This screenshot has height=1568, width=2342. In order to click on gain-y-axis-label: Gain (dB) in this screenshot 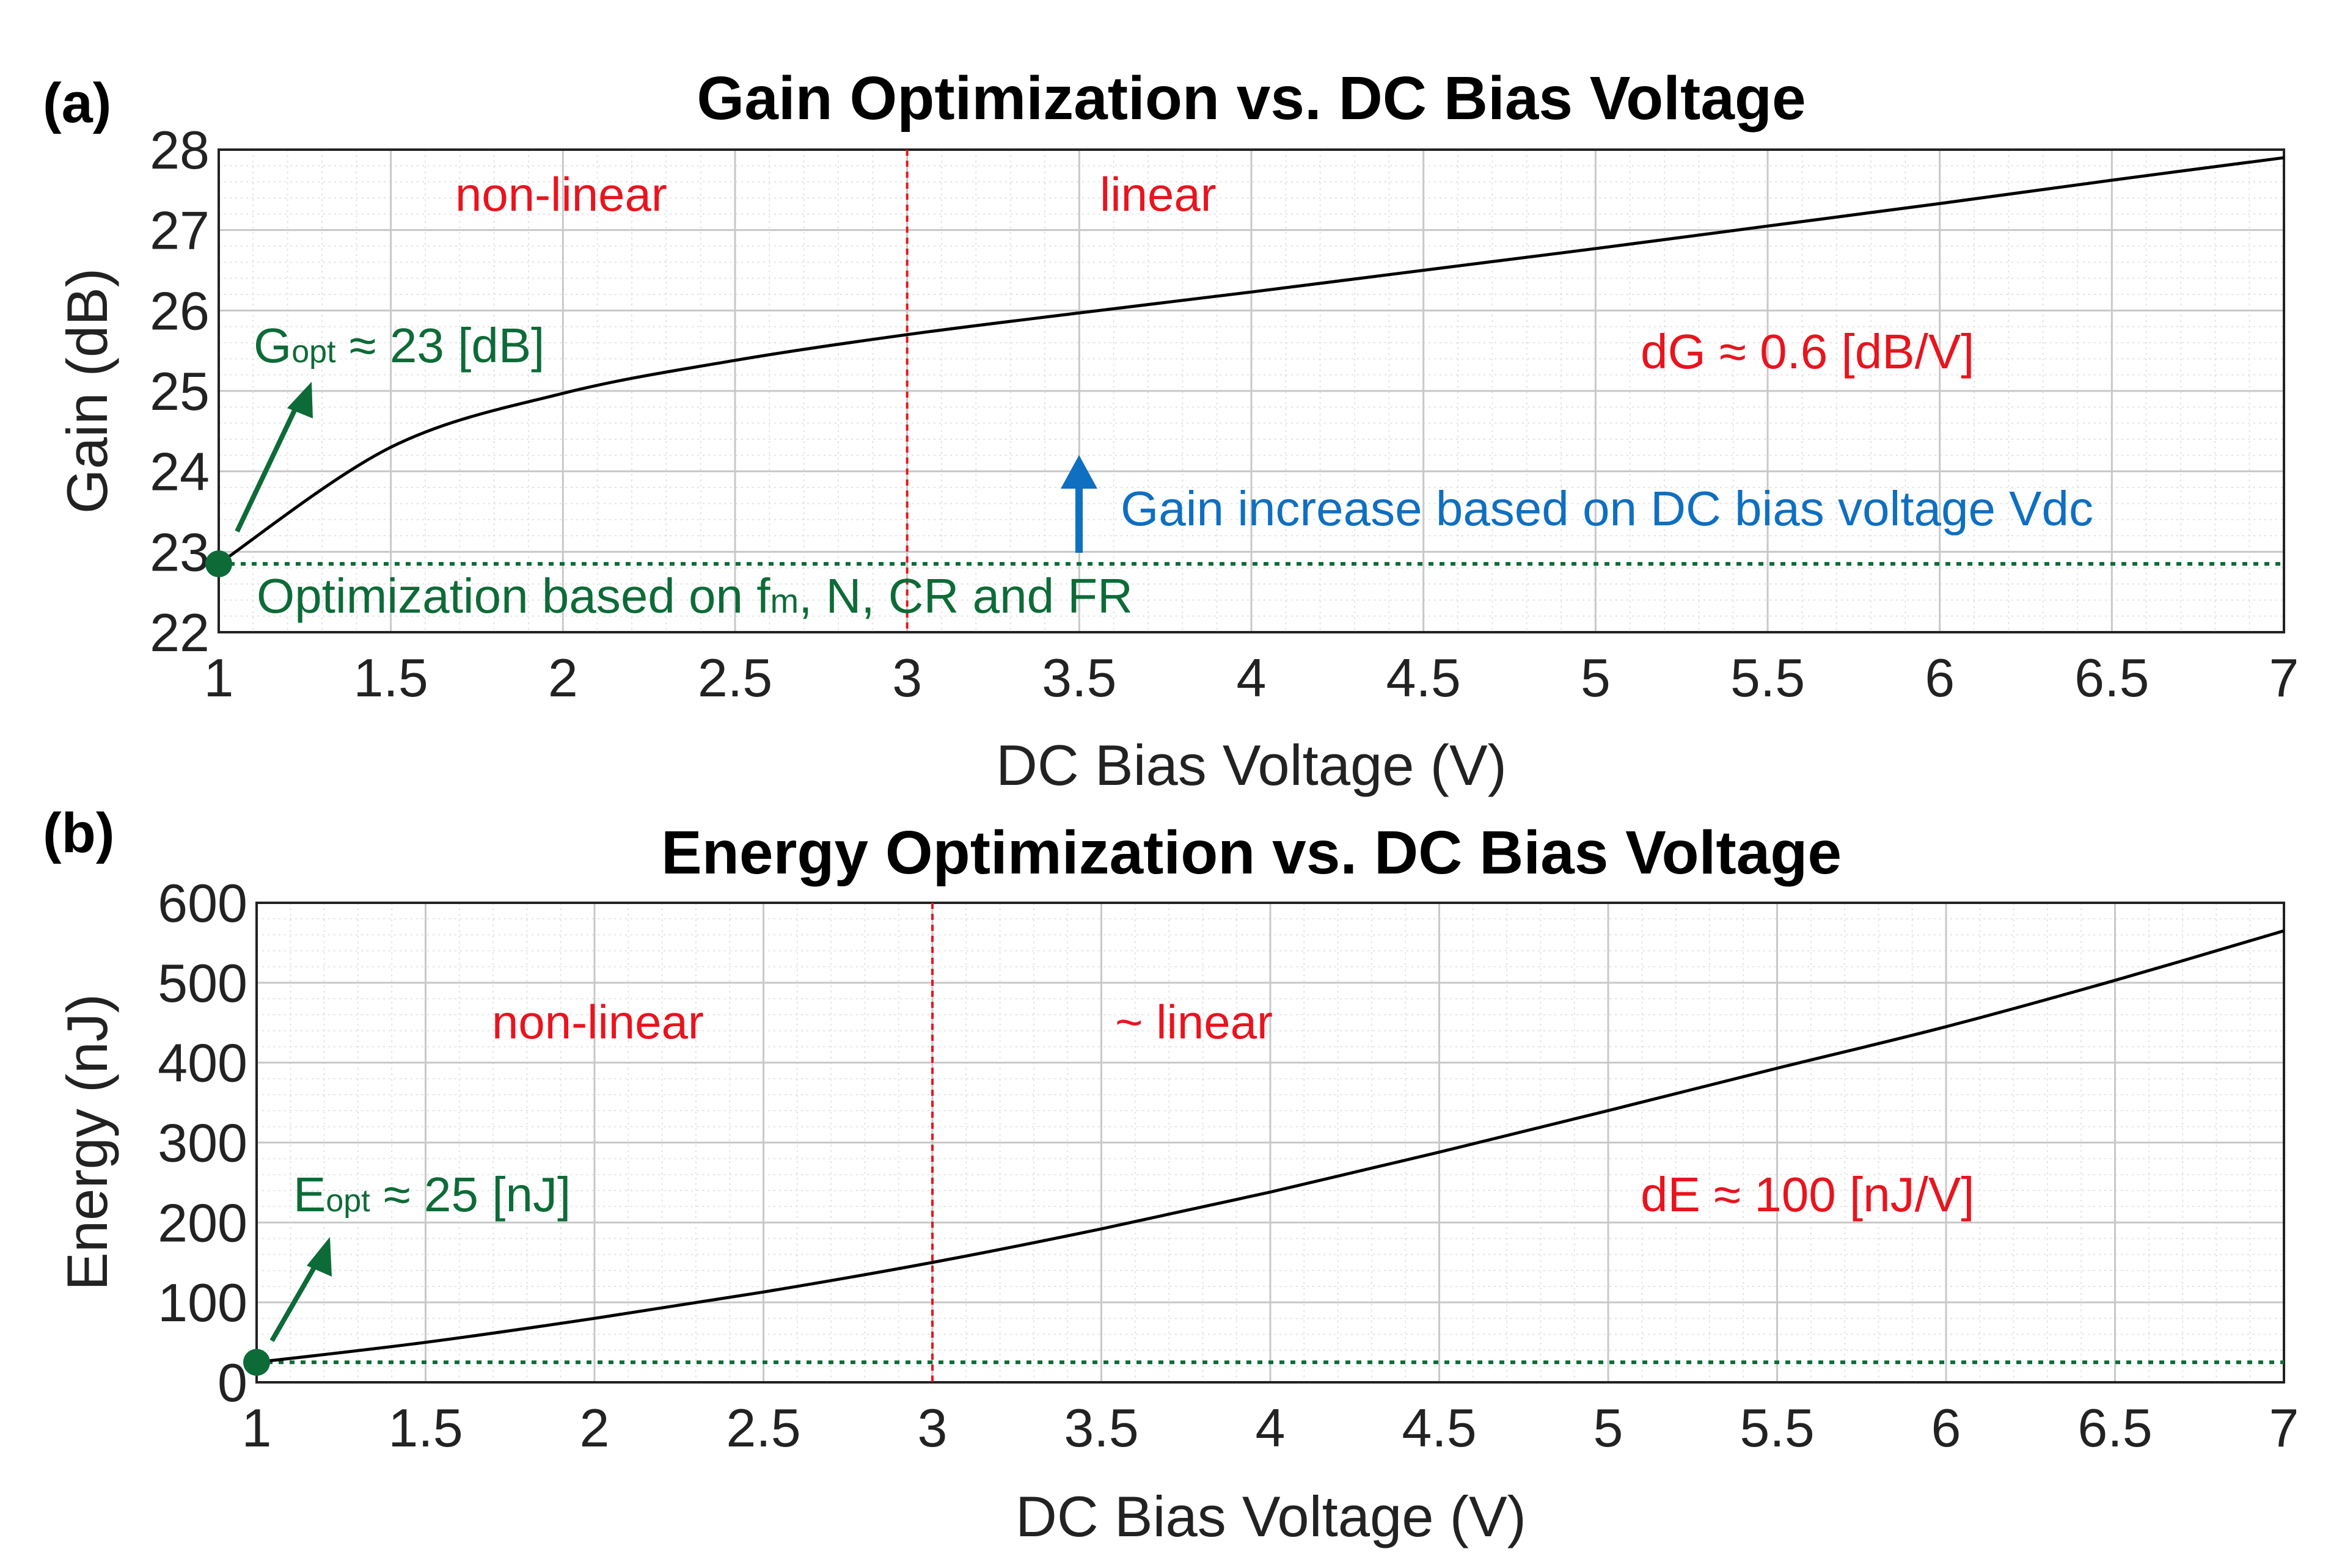, I will do `click(87, 391)`.